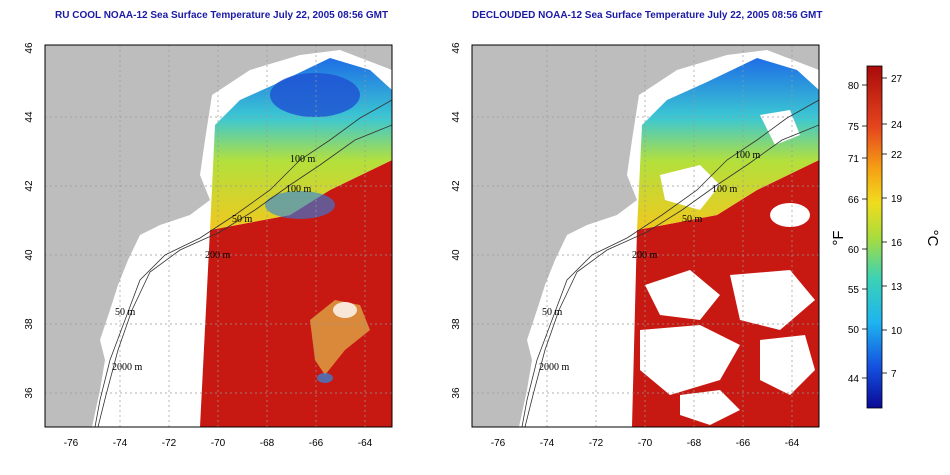 The width and height of the screenshot is (950, 475). Describe the element at coordinates (897, 331) in the screenshot. I see `colorbar-c-tick: 10` at that location.